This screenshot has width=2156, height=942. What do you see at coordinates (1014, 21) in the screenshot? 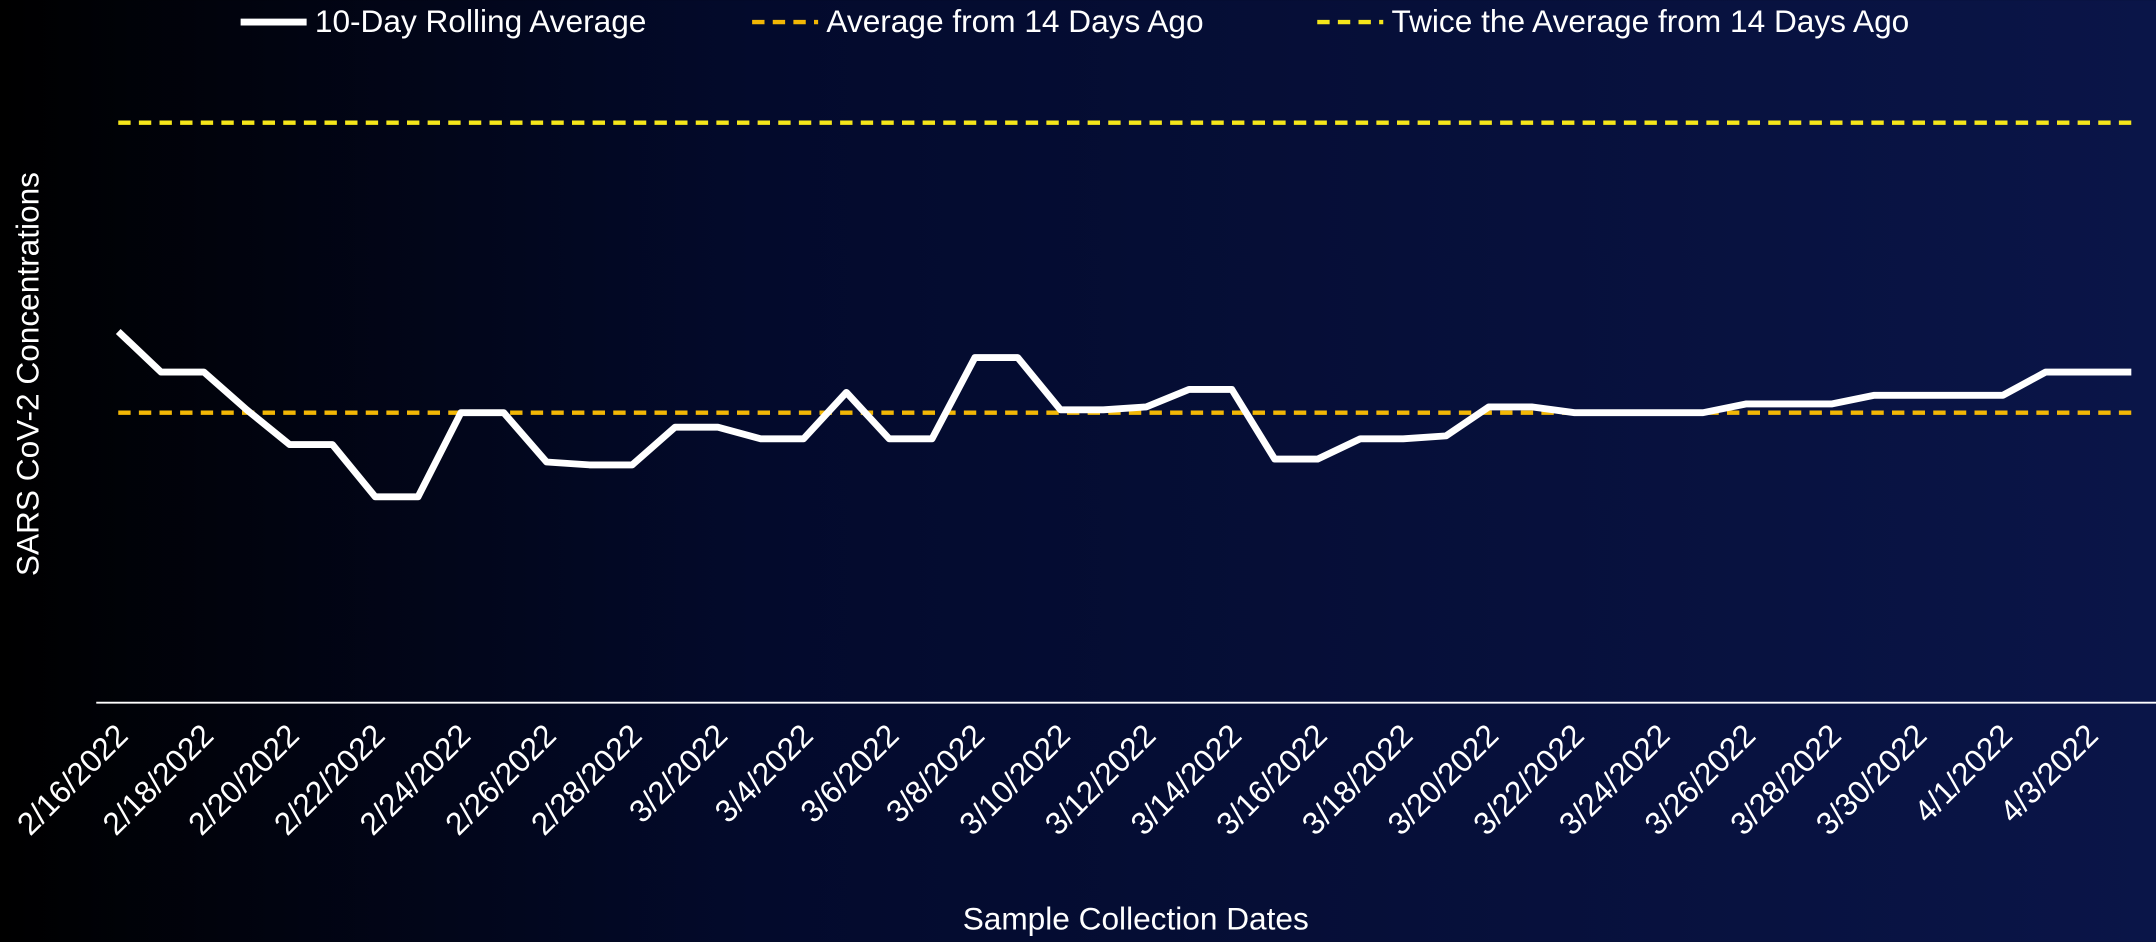
I see `legend-label: Average from 14 Days Ago` at bounding box center [1014, 21].